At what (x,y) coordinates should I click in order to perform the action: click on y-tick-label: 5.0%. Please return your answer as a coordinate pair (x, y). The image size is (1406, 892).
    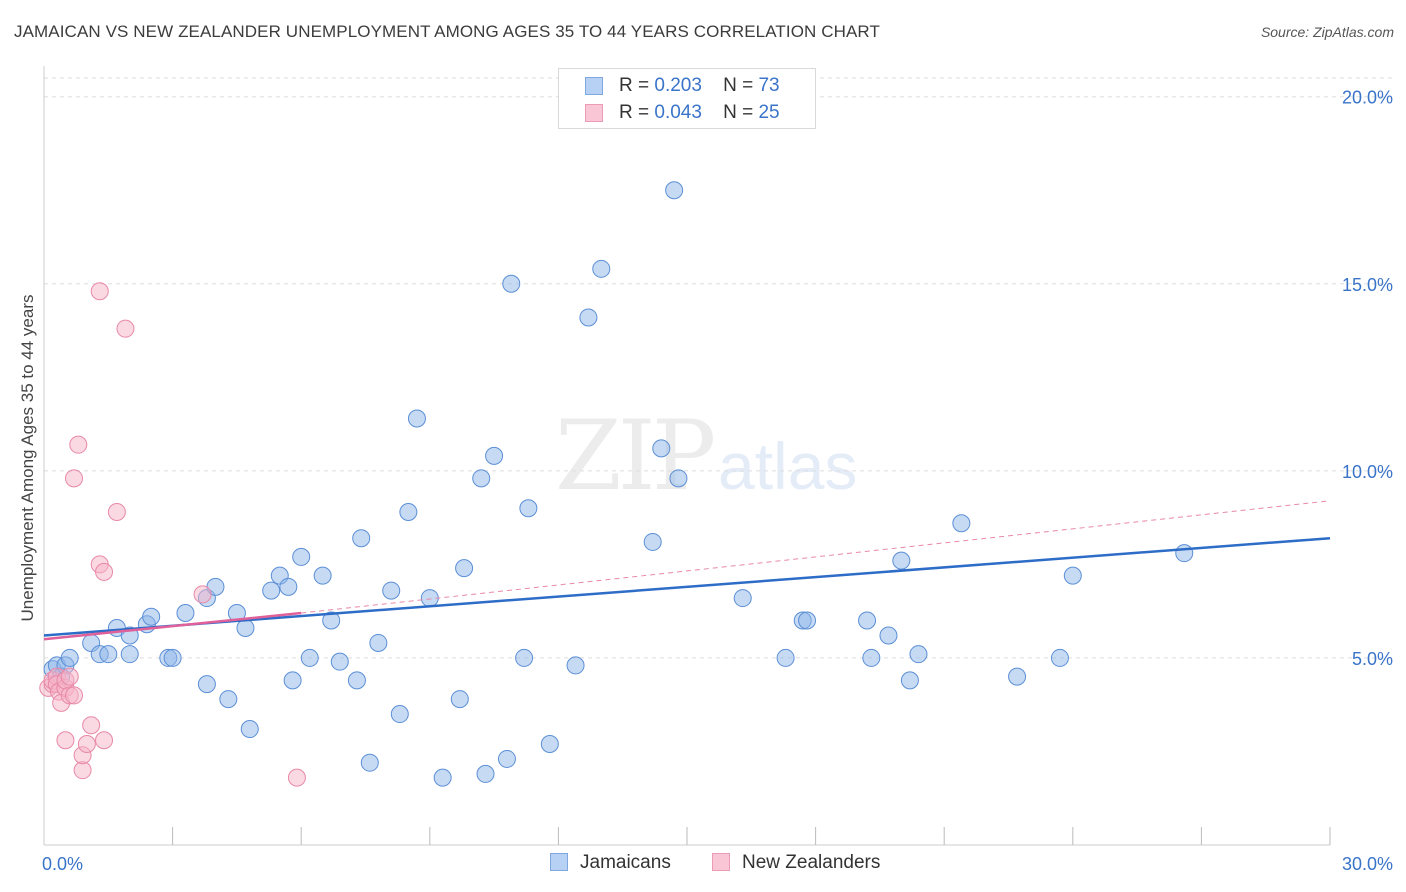
    Looking at the image, I should click on (1372, 659).